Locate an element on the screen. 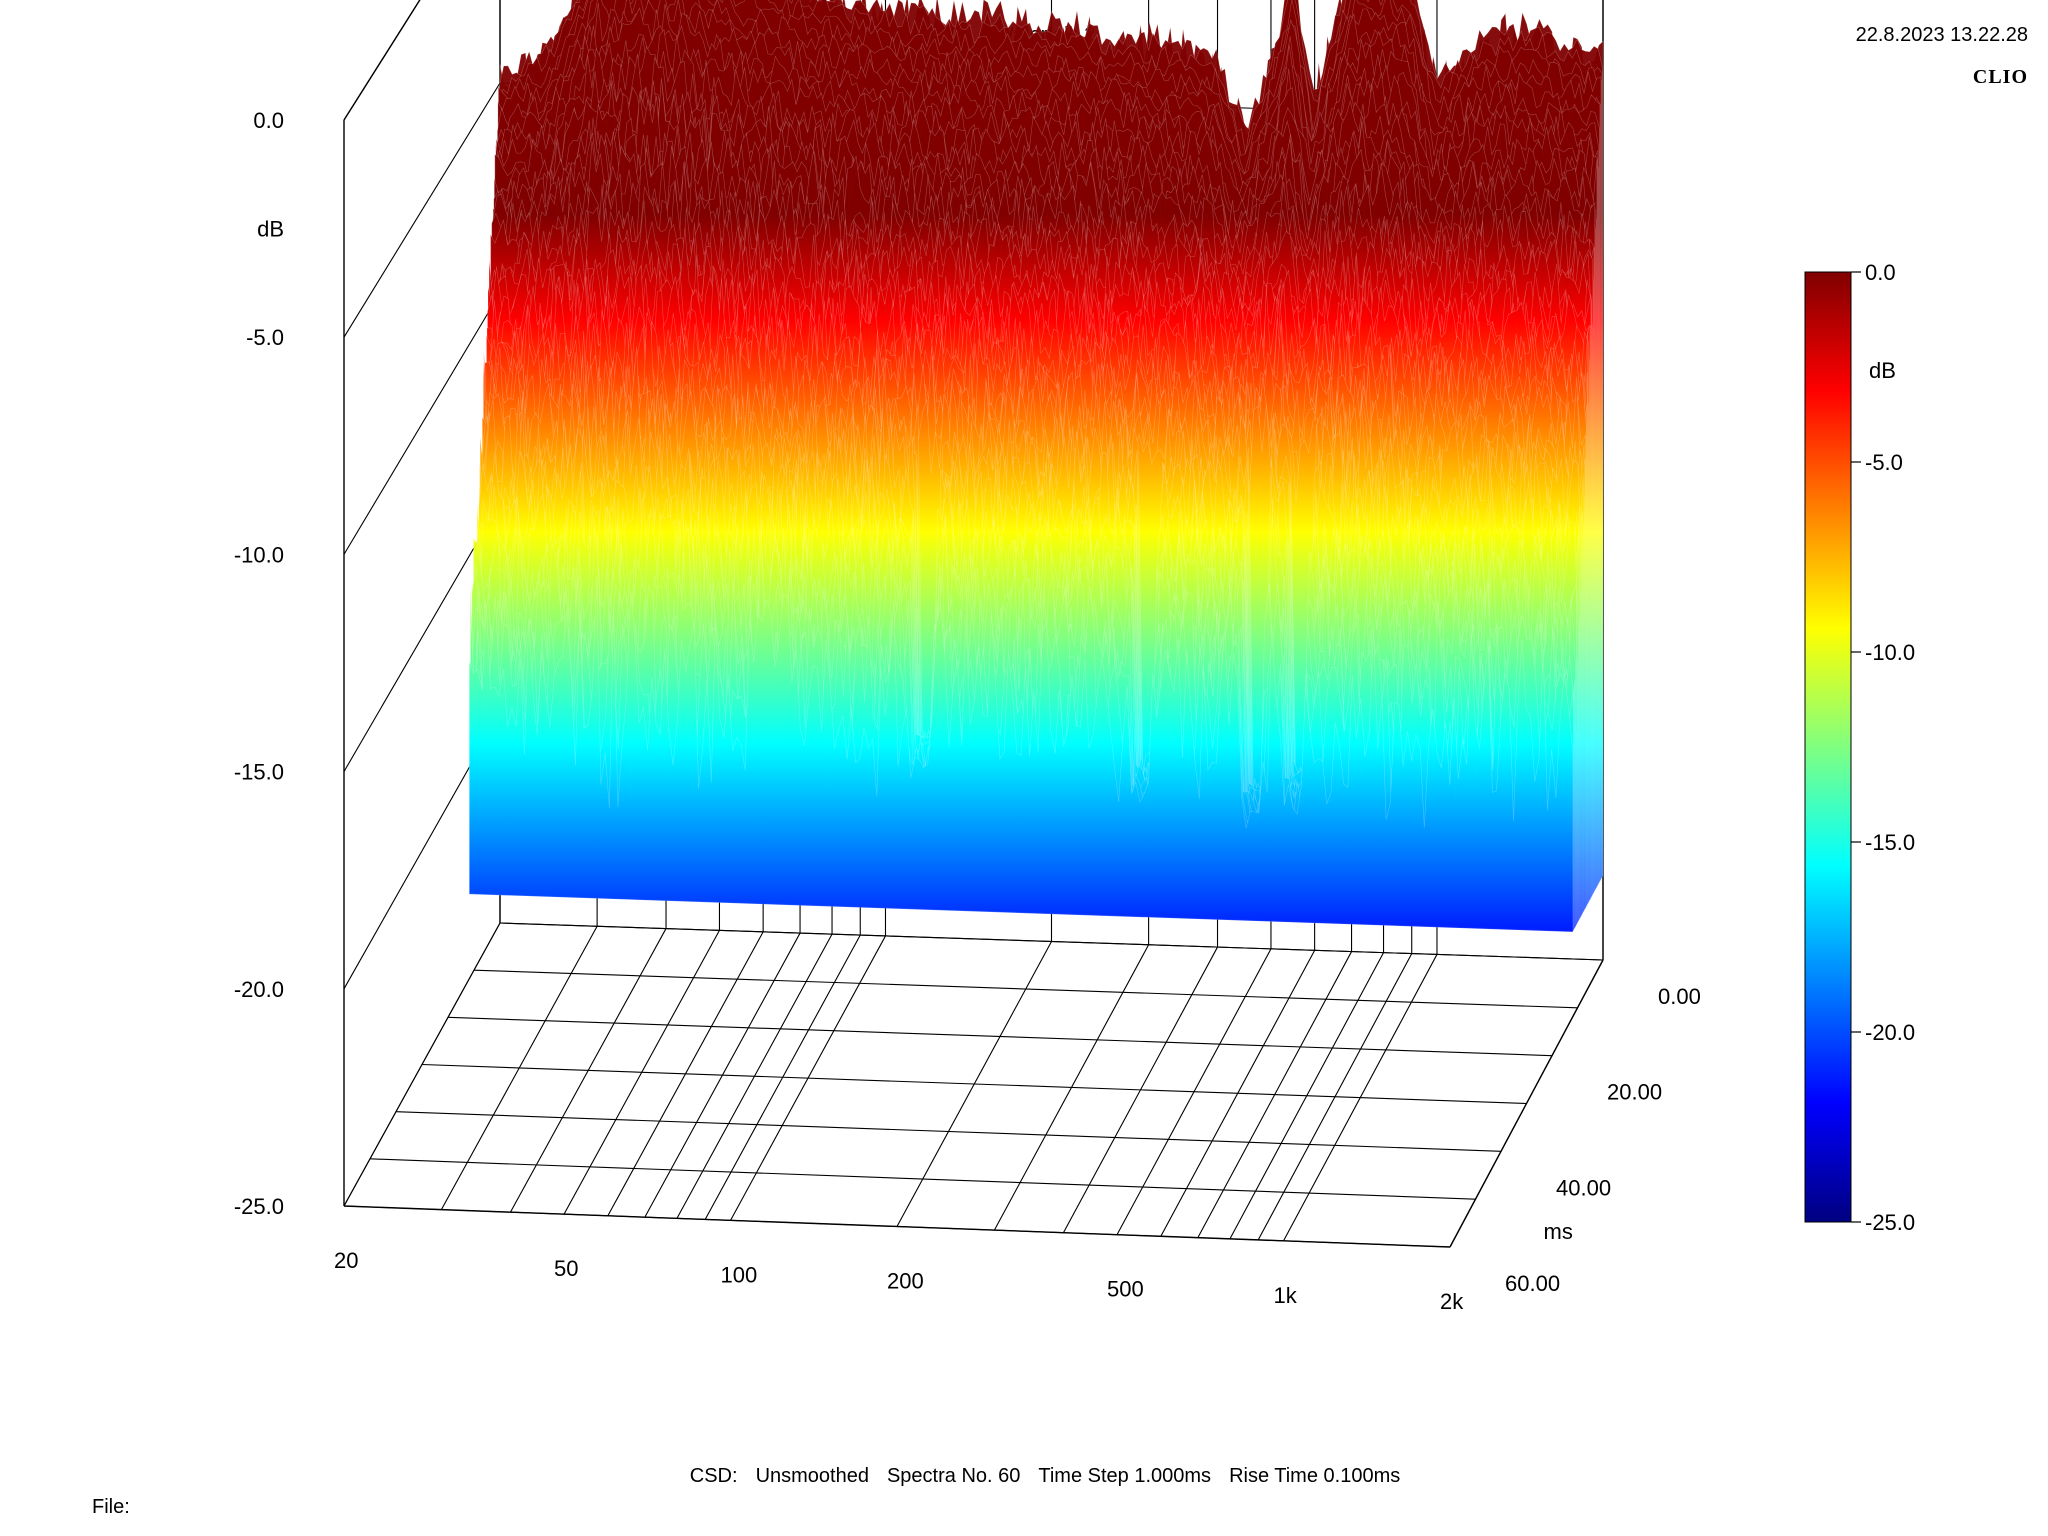 This screenshot has height=1536, width=2048. colorbar-unit-label: dB is located at coordinates (1882, 370).